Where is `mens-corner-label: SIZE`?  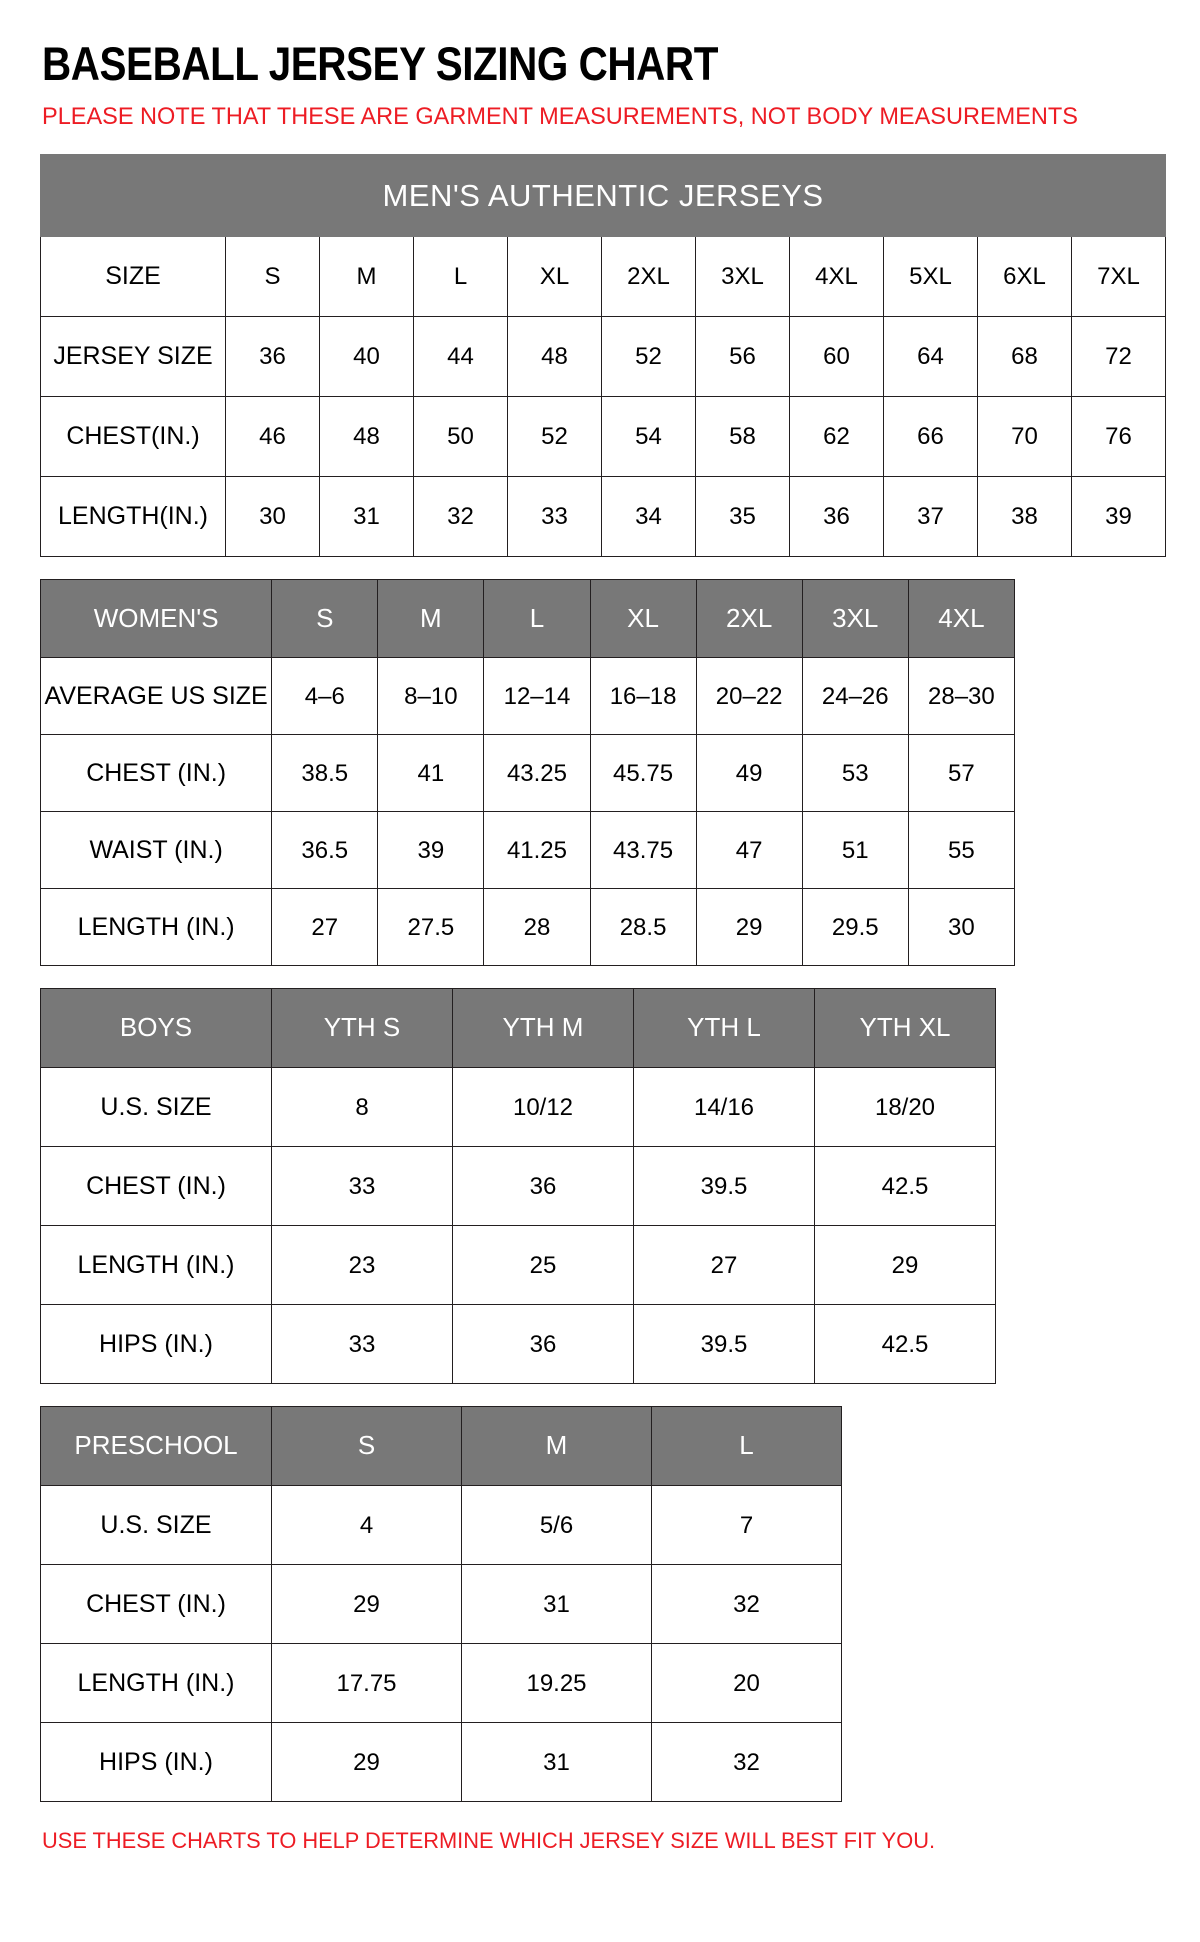
mens-corner-label: SIZE is located at coordinates (133, 277).